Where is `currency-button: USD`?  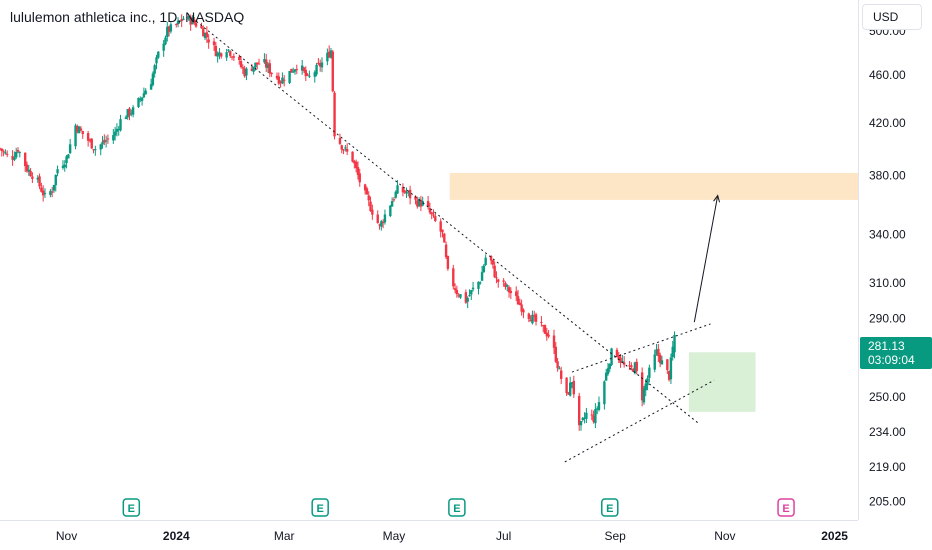
currency-button: USD is located at coordinates (892, 17).